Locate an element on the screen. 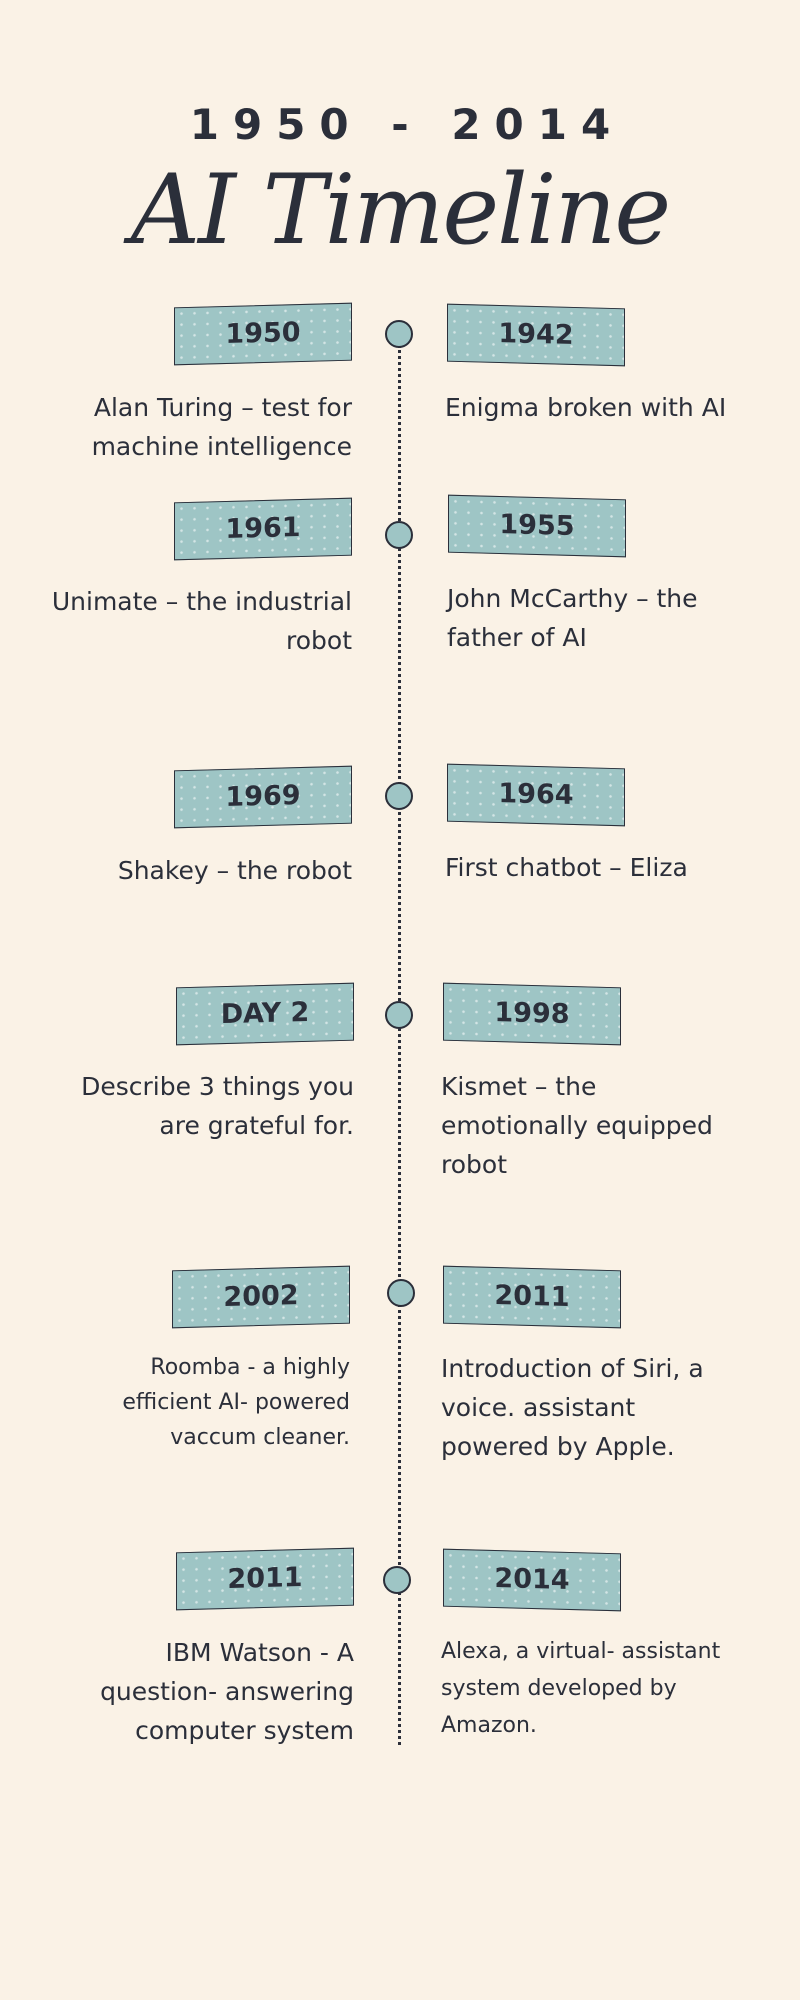 Image resolution: width=800 pixels, height=2000 pixels. year-tag-right: 2011 is located at coordinates (532, 1297).